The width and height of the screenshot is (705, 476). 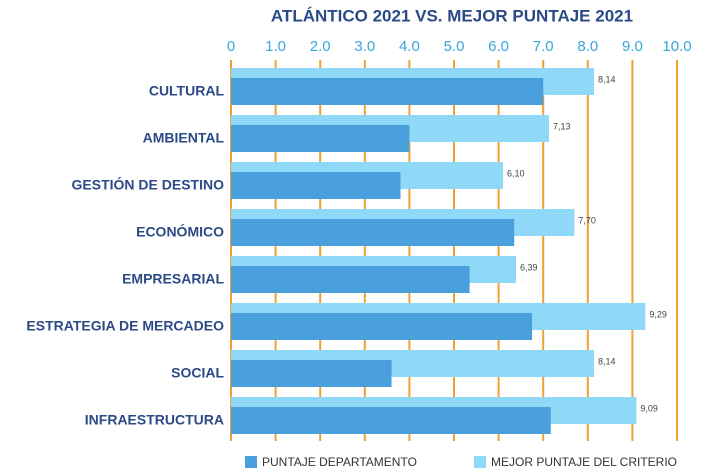 I want to click on category-label: CULTURAL, so click(x=187, y=91).